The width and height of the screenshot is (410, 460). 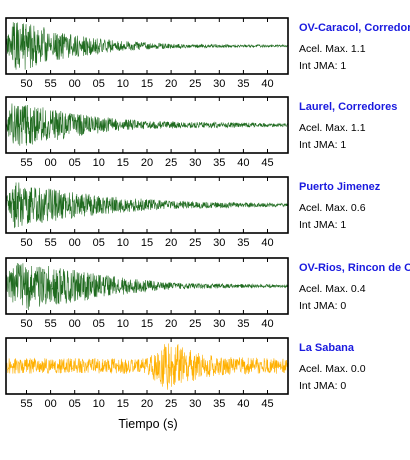 What do you see at coordinates (322, 66) in the screenshot?
I see `int-jma-1: Int JMA: 1` at bounding box center [322, 66].